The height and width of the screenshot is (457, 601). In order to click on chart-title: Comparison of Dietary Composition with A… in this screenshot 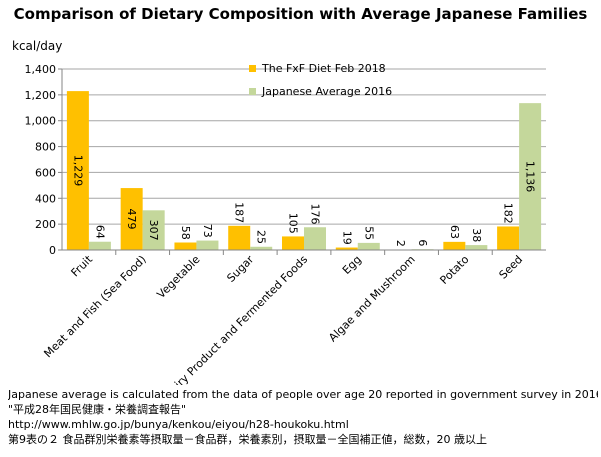, I will do `click(300, 14)`.